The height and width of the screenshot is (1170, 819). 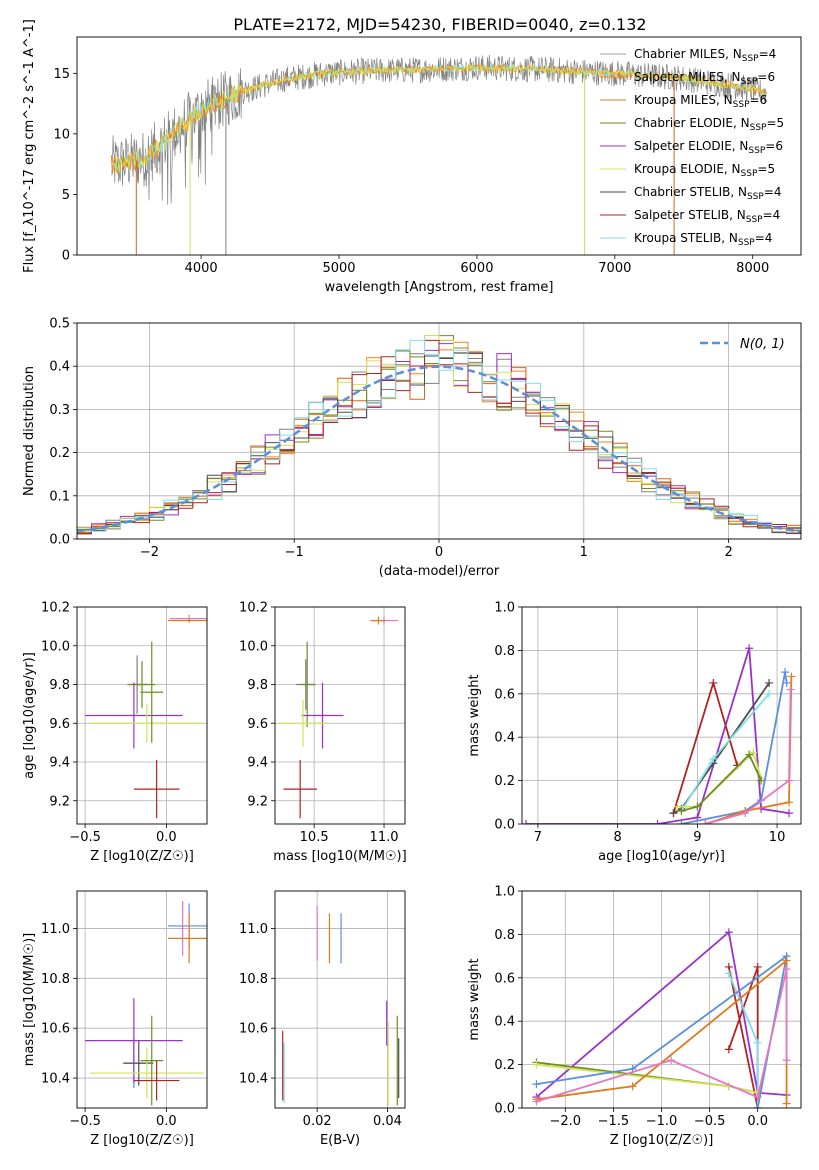 What do you see at coordinates (439, 436) in the screenshot?
I see `hist-step` at bounding box center [439, 436].